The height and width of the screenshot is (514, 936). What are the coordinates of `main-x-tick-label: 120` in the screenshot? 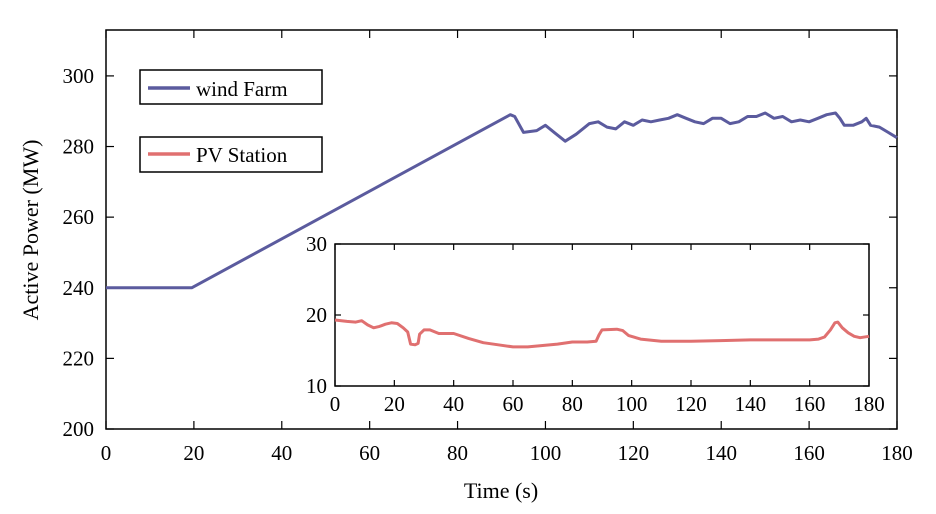 It's located at (634, 453).